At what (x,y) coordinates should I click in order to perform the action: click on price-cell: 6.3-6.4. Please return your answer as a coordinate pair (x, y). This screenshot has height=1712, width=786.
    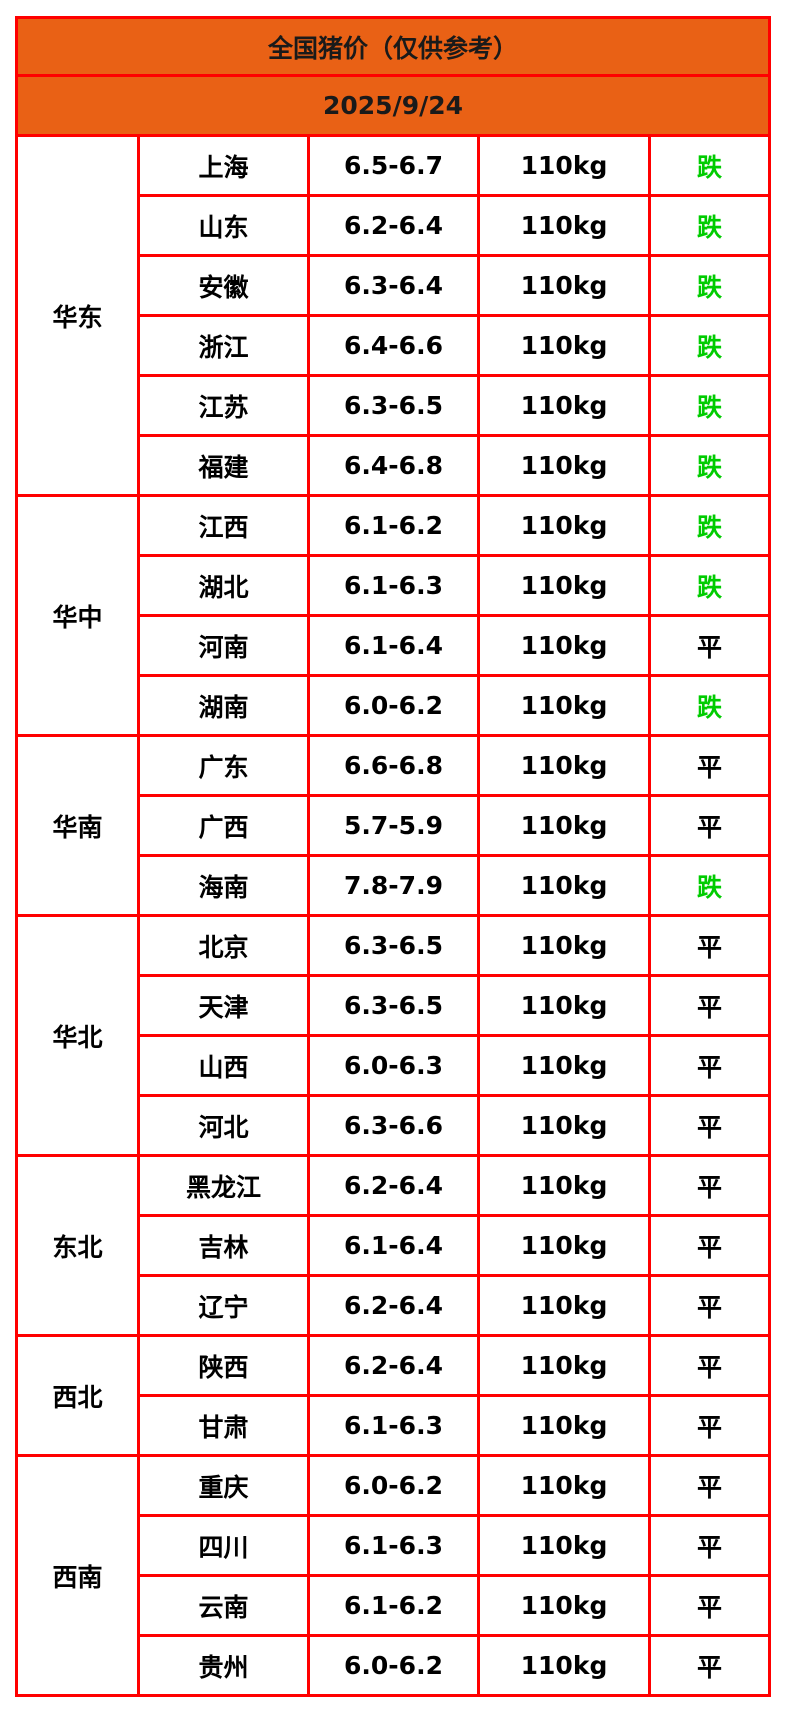
    Looking at the image, I should click on (393, 285).